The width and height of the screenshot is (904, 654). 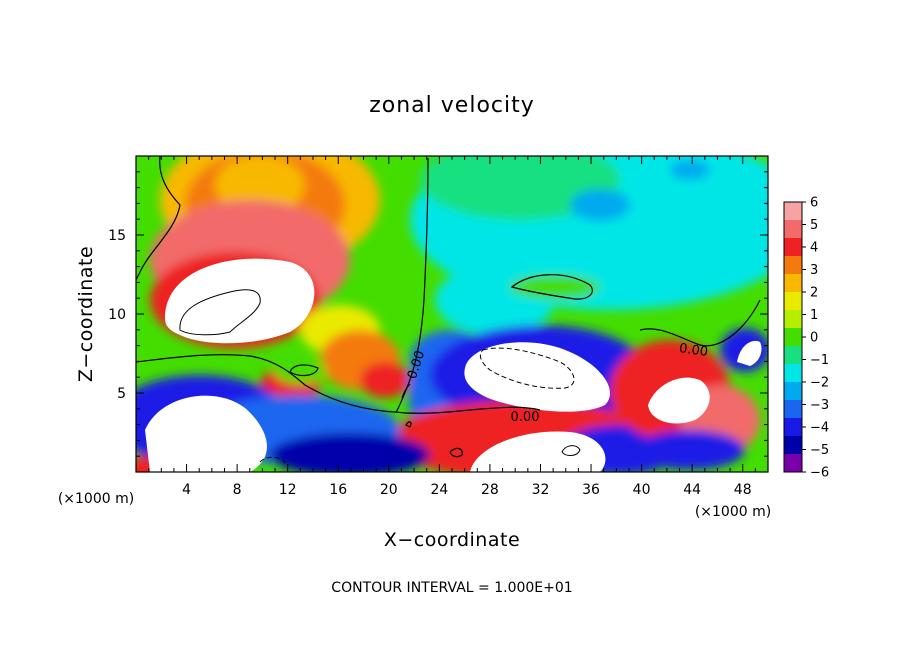 I want to click on z-unit-label: (×1000 m), so click(x=96, y=499).